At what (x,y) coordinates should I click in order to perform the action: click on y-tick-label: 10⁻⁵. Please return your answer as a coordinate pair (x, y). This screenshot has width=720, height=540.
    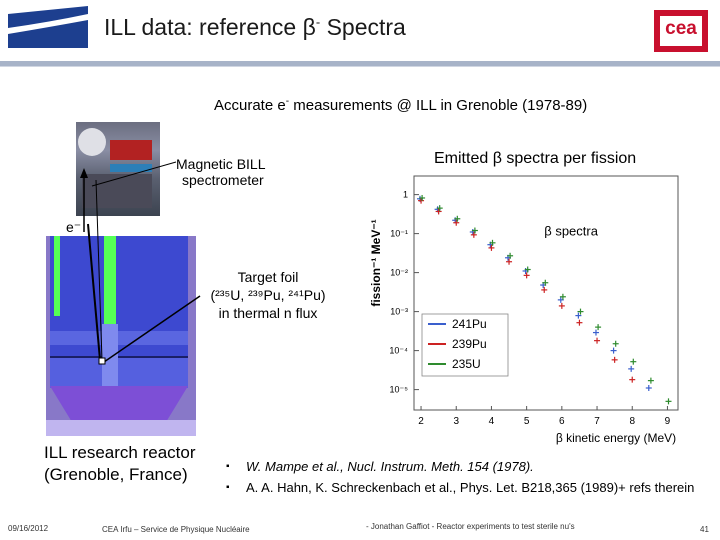
    Looking at the image, I should click on (399, 390).